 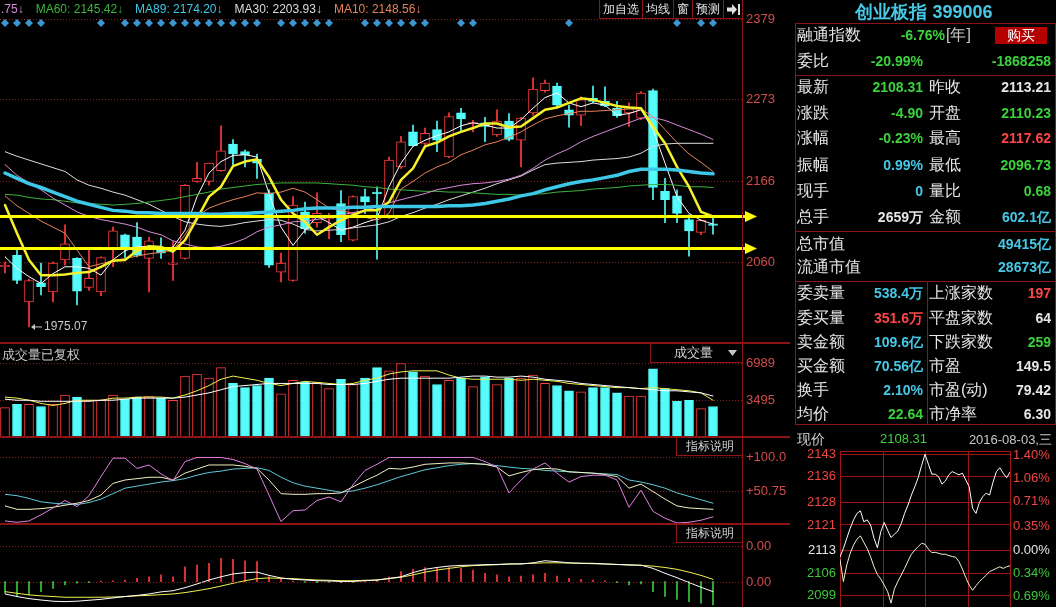 What do you see at coordinates (760, 99) in the screenshot?
I see `y-tick-label: 2273` at bounding box center [760, 99].